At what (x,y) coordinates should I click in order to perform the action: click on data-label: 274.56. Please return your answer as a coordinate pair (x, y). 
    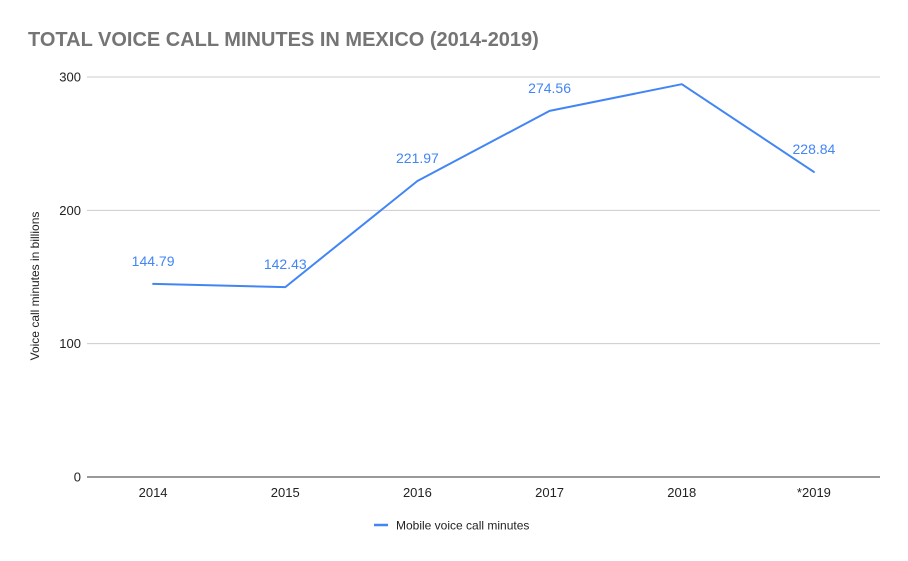
    Looking at the image, I should click on (549, 88).